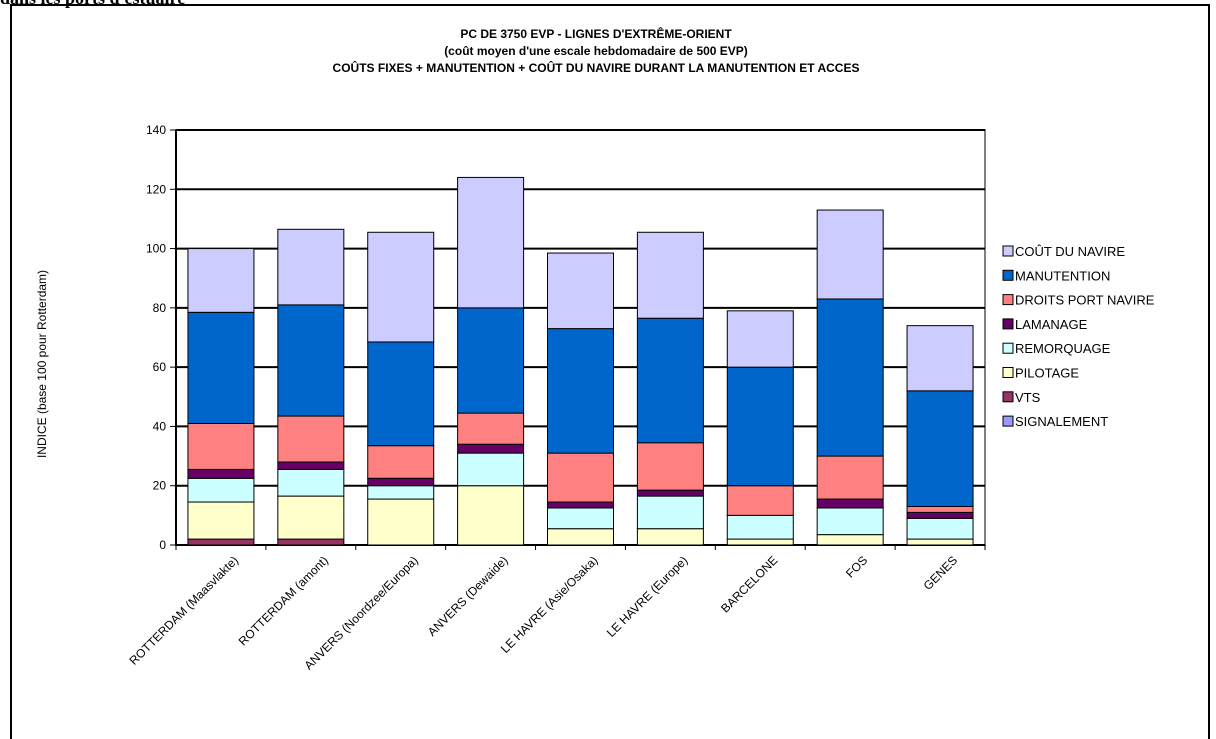  Describe the element at coordinates (647, 596) in the screenshot. I see `x-tick-label: LE HAVRE (Europe)` at that location.